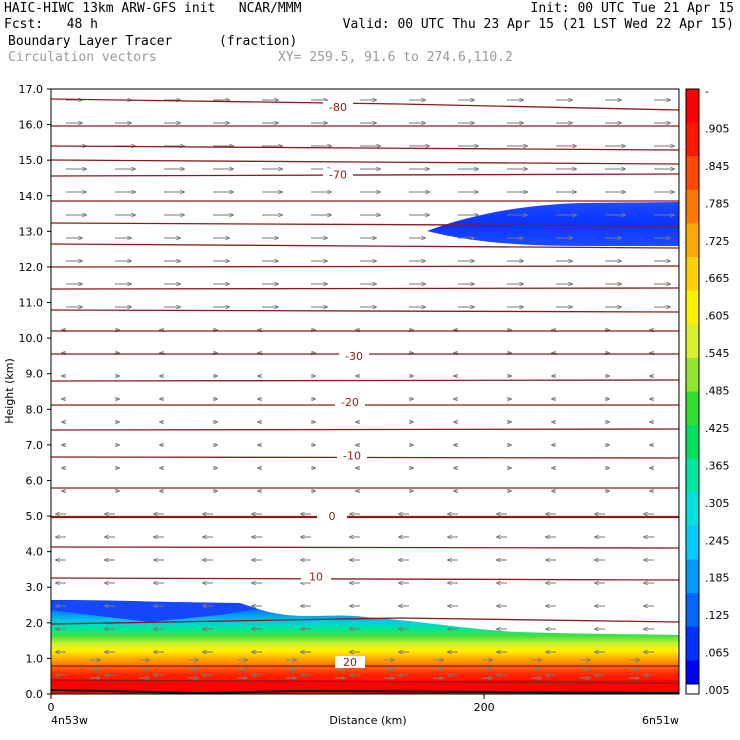  What do you see at coordinates (717, 690) in the screenshot?
I see `colorbar-label: .005` at bounding box center [717, 690].